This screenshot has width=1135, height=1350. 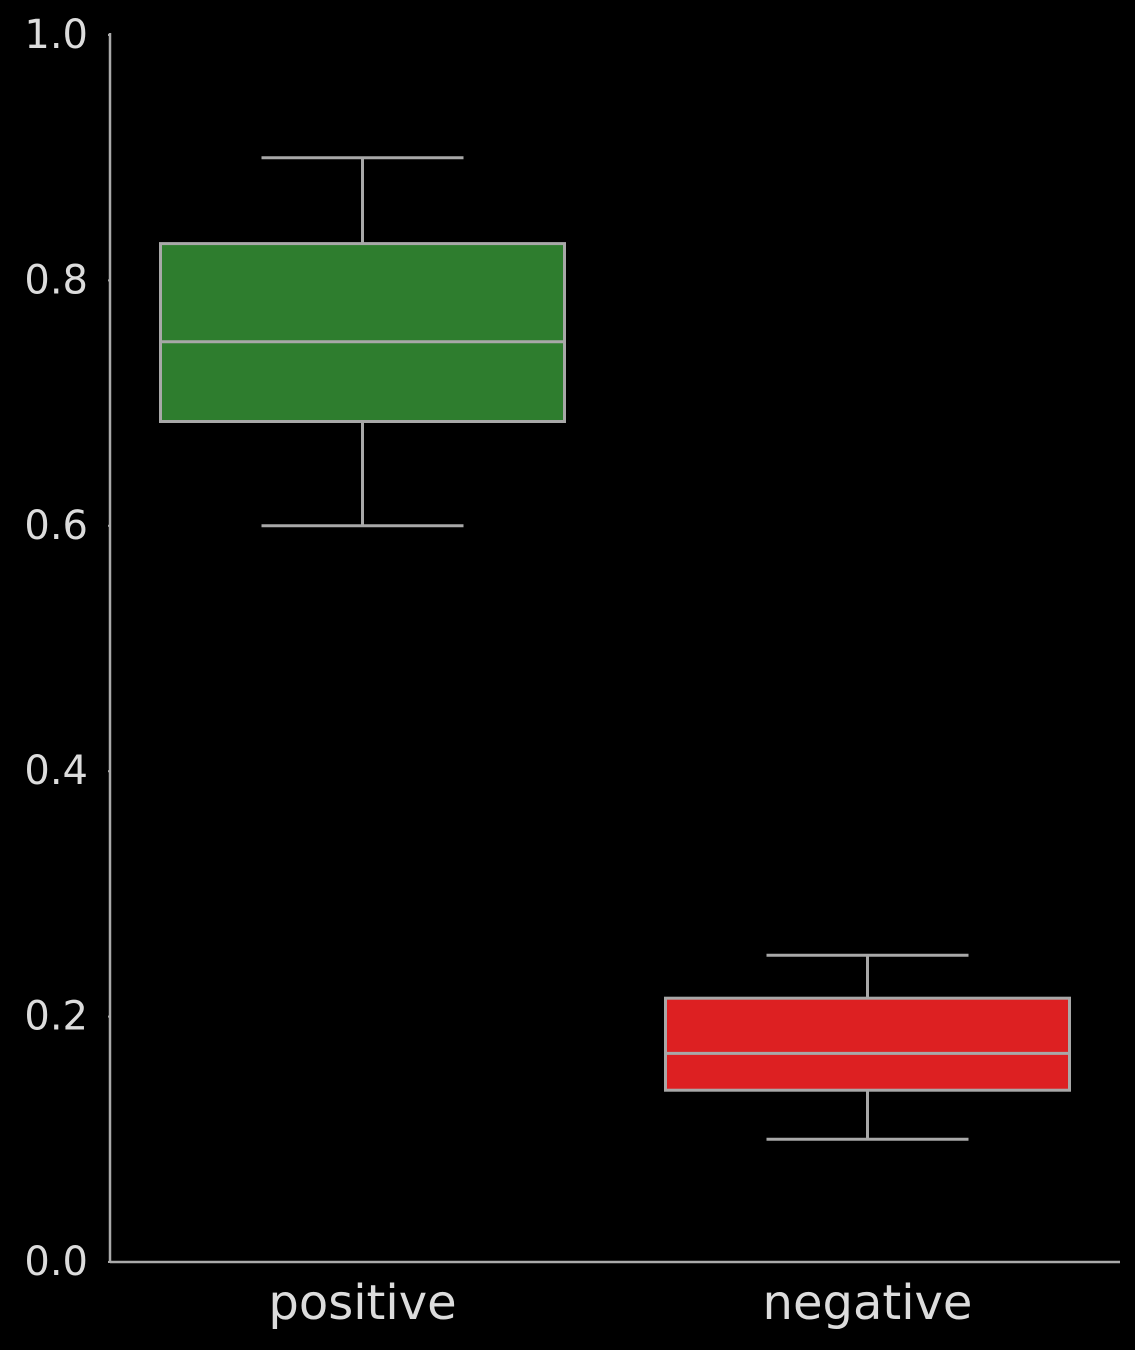 I want to click on y-tick-label: 0.2, so click(x=56, y=1017).